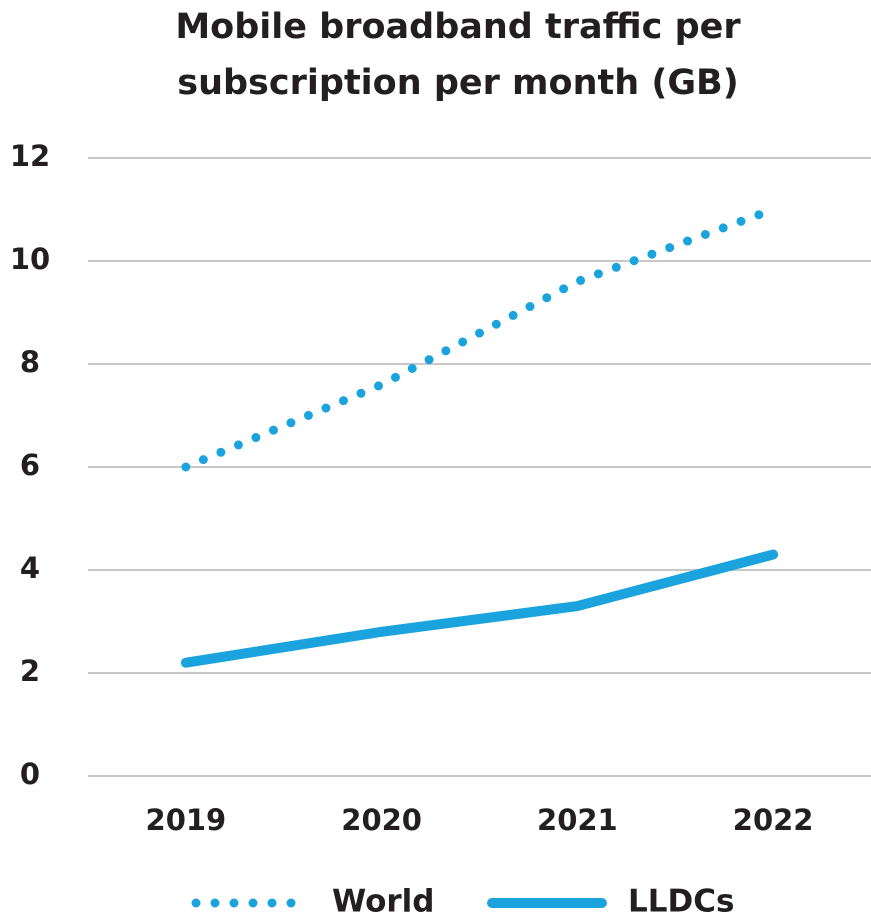 Image resolution: width=871 pixels, height=918 pixels. Describe the element at coordinates (30, 259) in the screenshot. I see `y-tick-label: 10` at that location.